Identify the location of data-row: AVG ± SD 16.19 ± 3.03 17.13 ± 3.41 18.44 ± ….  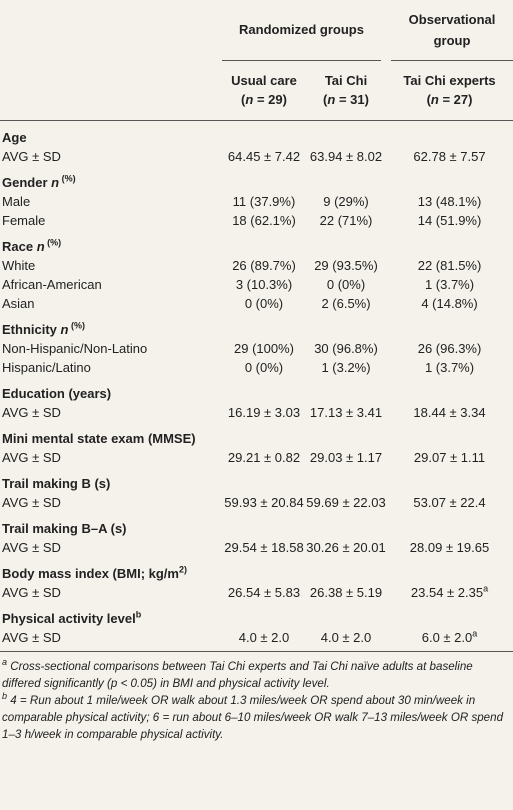
(256, 412).